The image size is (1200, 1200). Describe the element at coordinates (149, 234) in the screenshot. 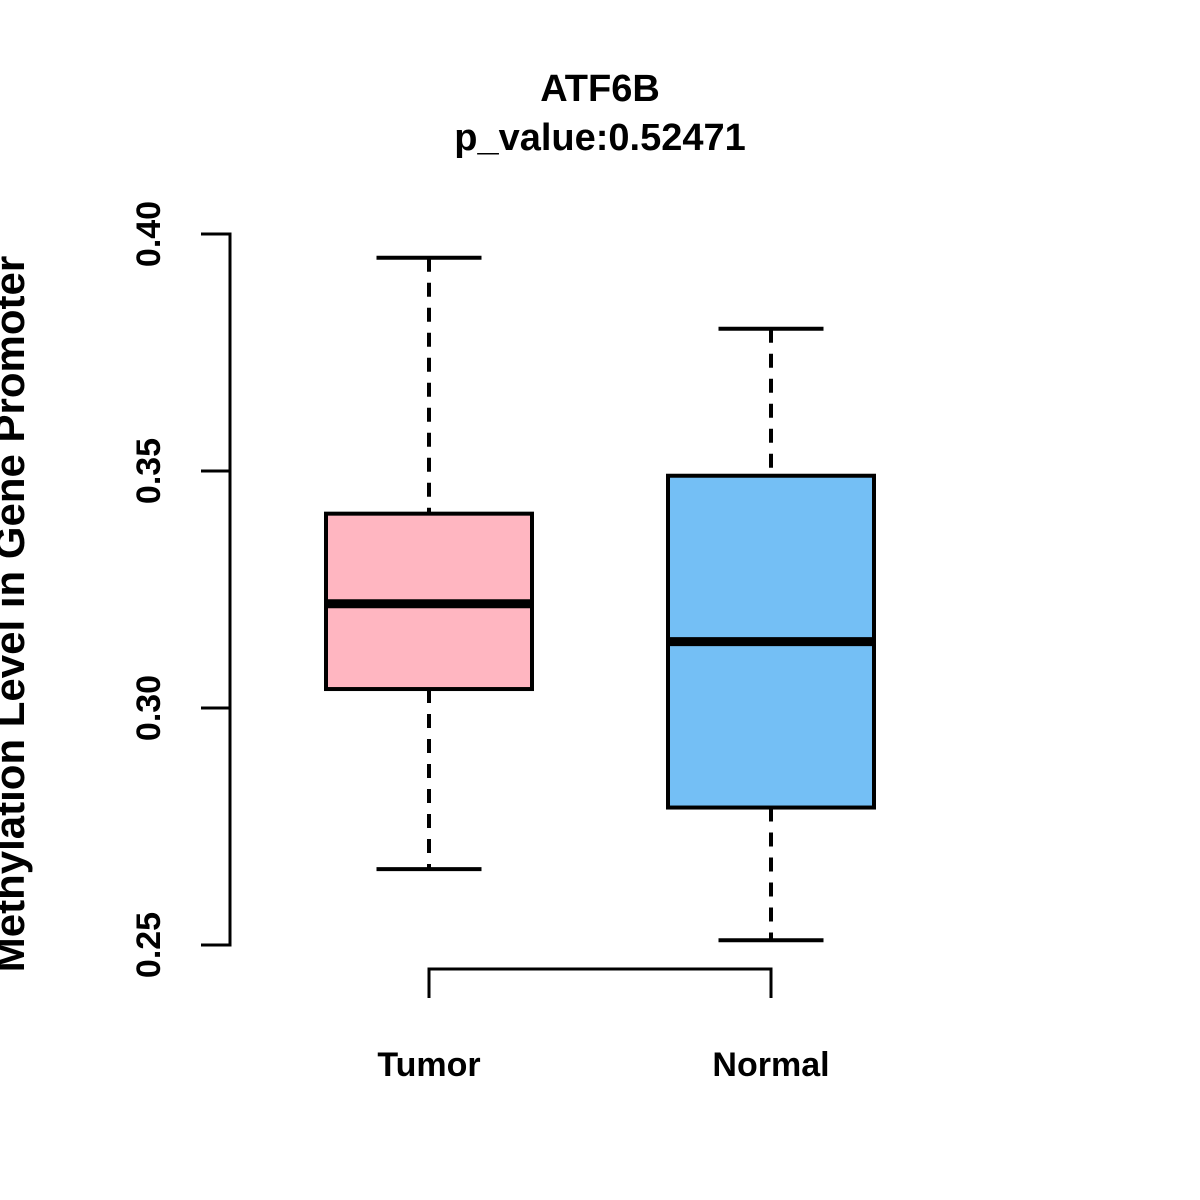

I see `y-tick-label: 0.40` at that location.